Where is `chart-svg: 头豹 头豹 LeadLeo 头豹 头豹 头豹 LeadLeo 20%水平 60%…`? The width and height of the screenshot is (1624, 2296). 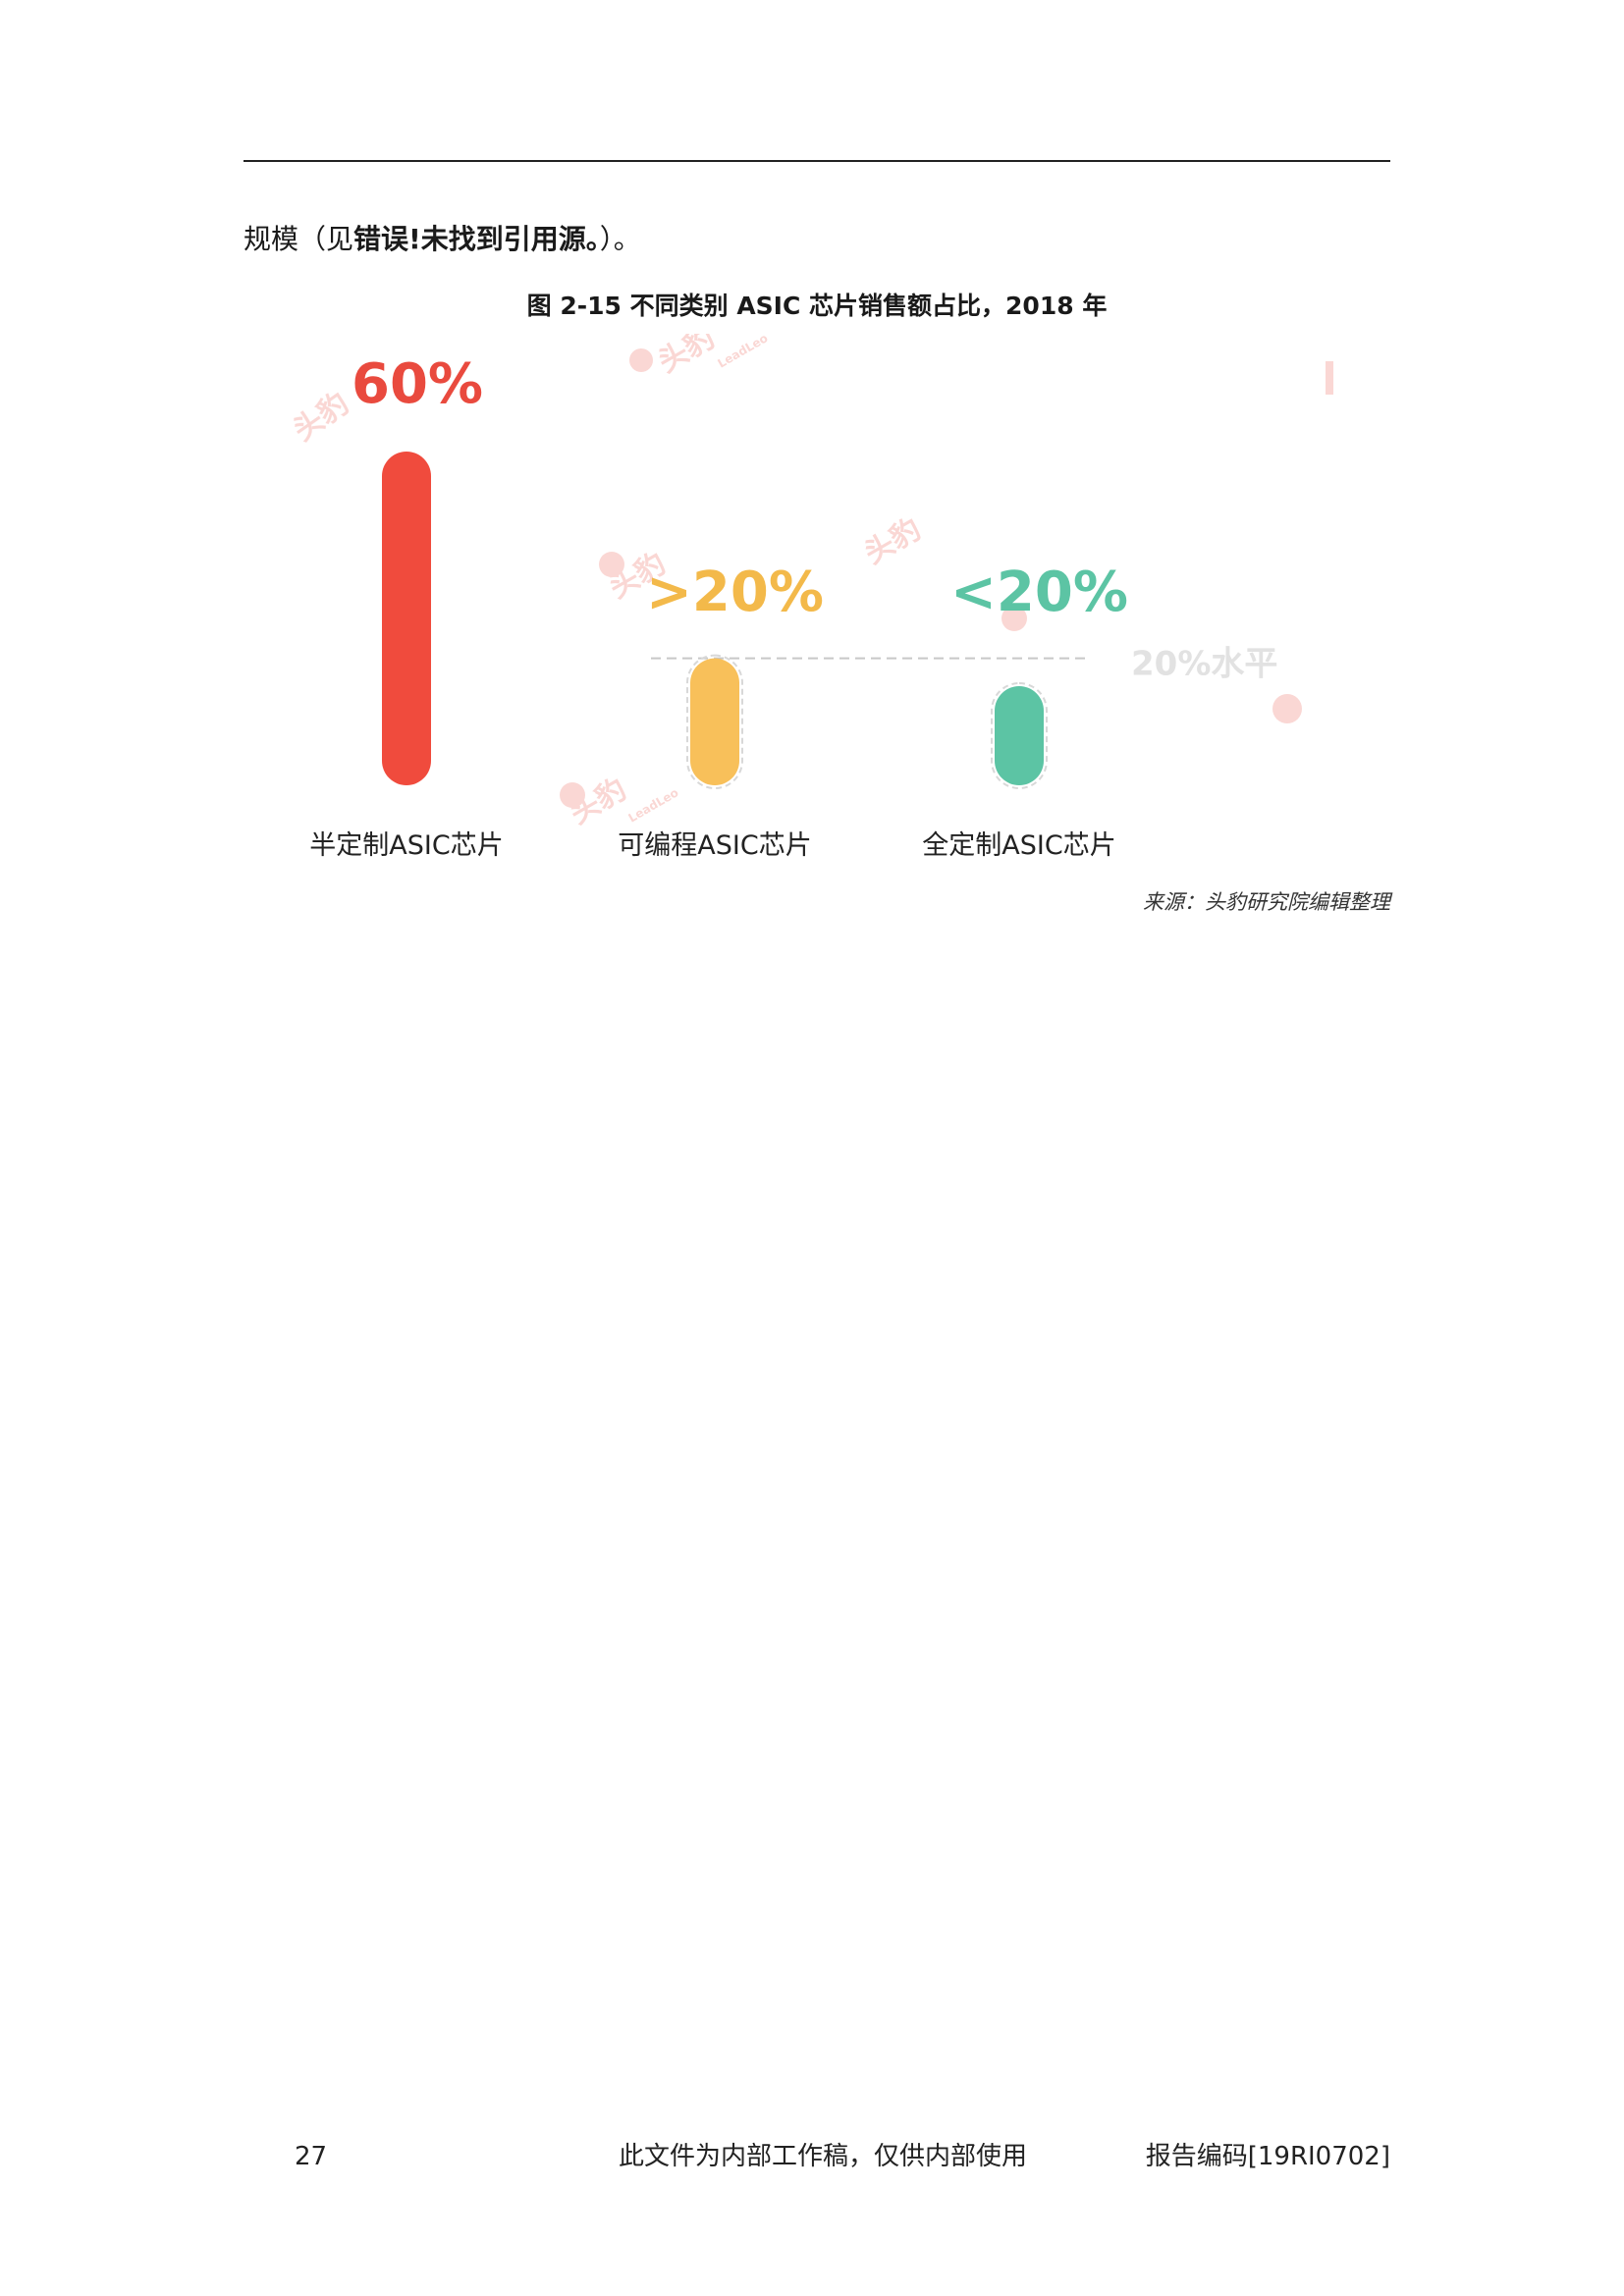
chart-svg: 头豹 头豹 LeadLeo 头豹 头豹 头豹 LeadLeo 20%水平 60%… is located at coordinates (810, 598).